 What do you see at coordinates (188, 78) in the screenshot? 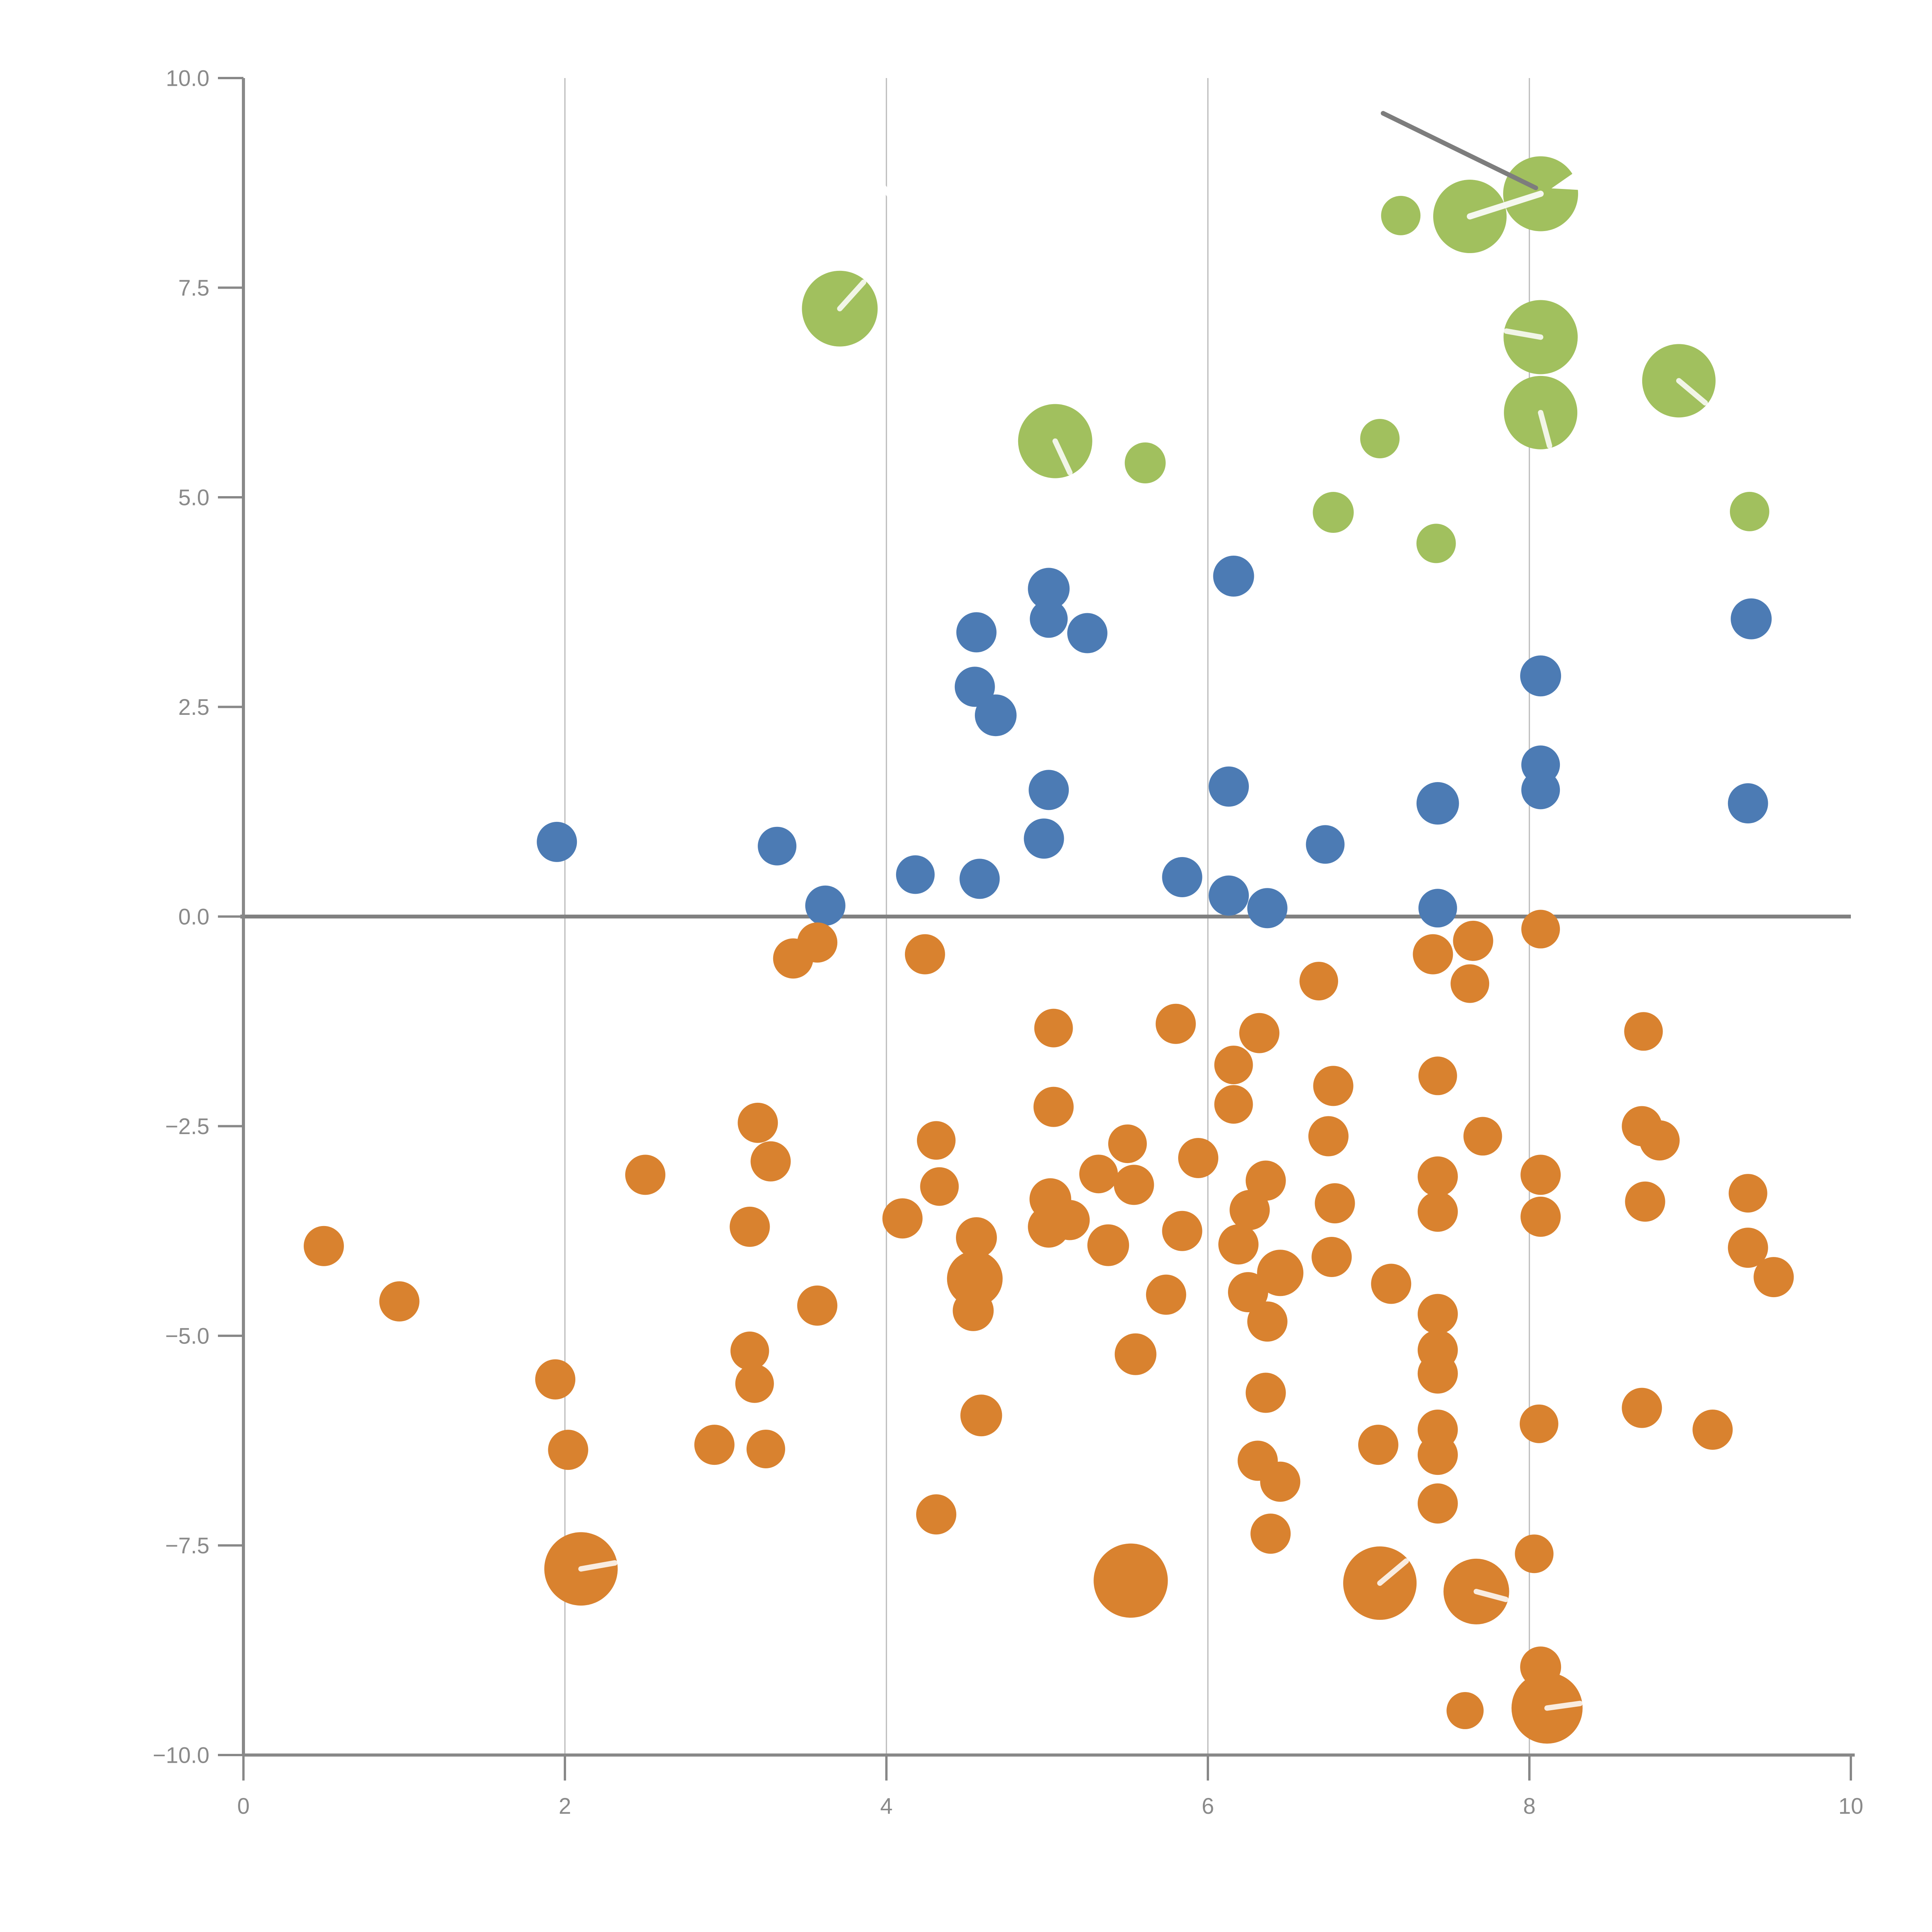
I see `y-tick-label: 10.0` at bounding box center [188, 78].